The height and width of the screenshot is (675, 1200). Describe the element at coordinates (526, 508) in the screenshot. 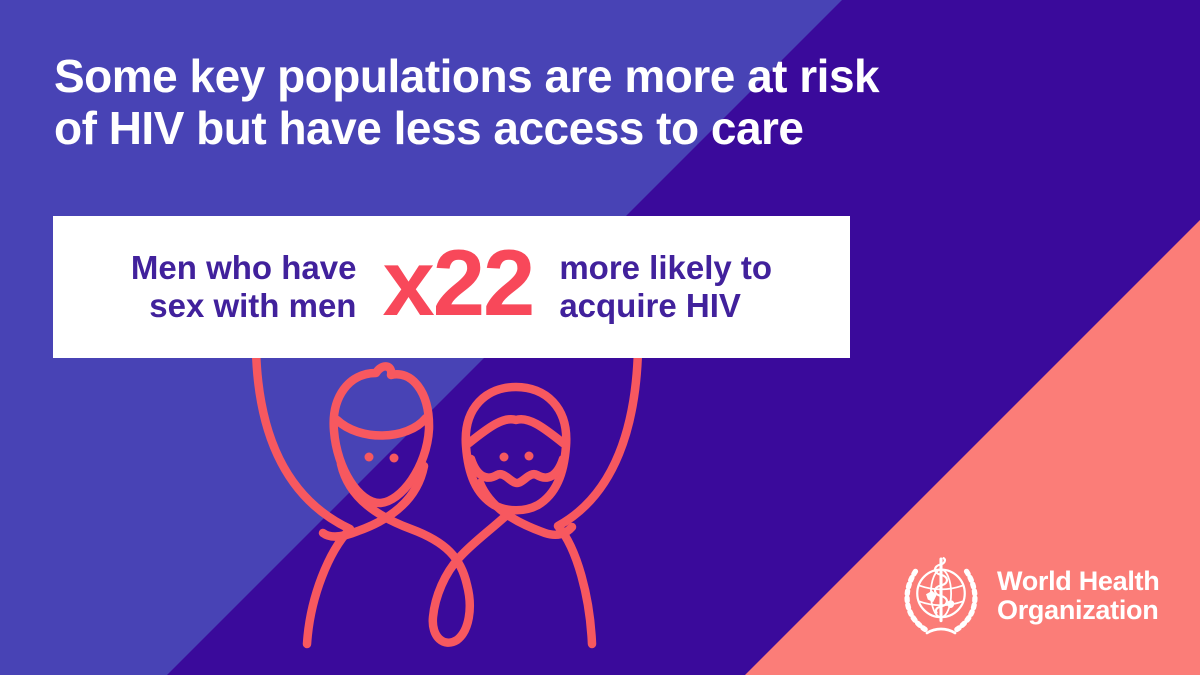

I see `right-man-jaw-cross-line` at that location.